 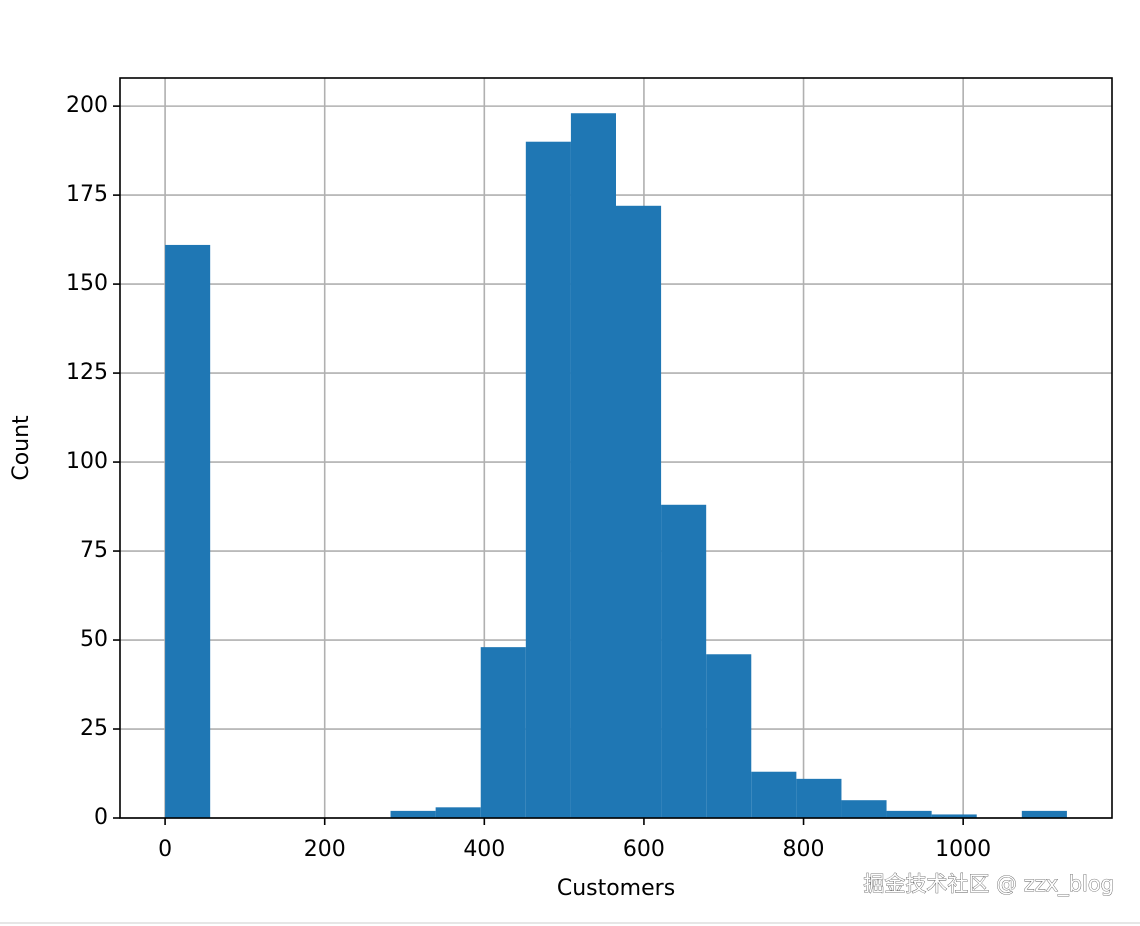 I want to click on y-tick-label: 25, so click(x=94, y=728).